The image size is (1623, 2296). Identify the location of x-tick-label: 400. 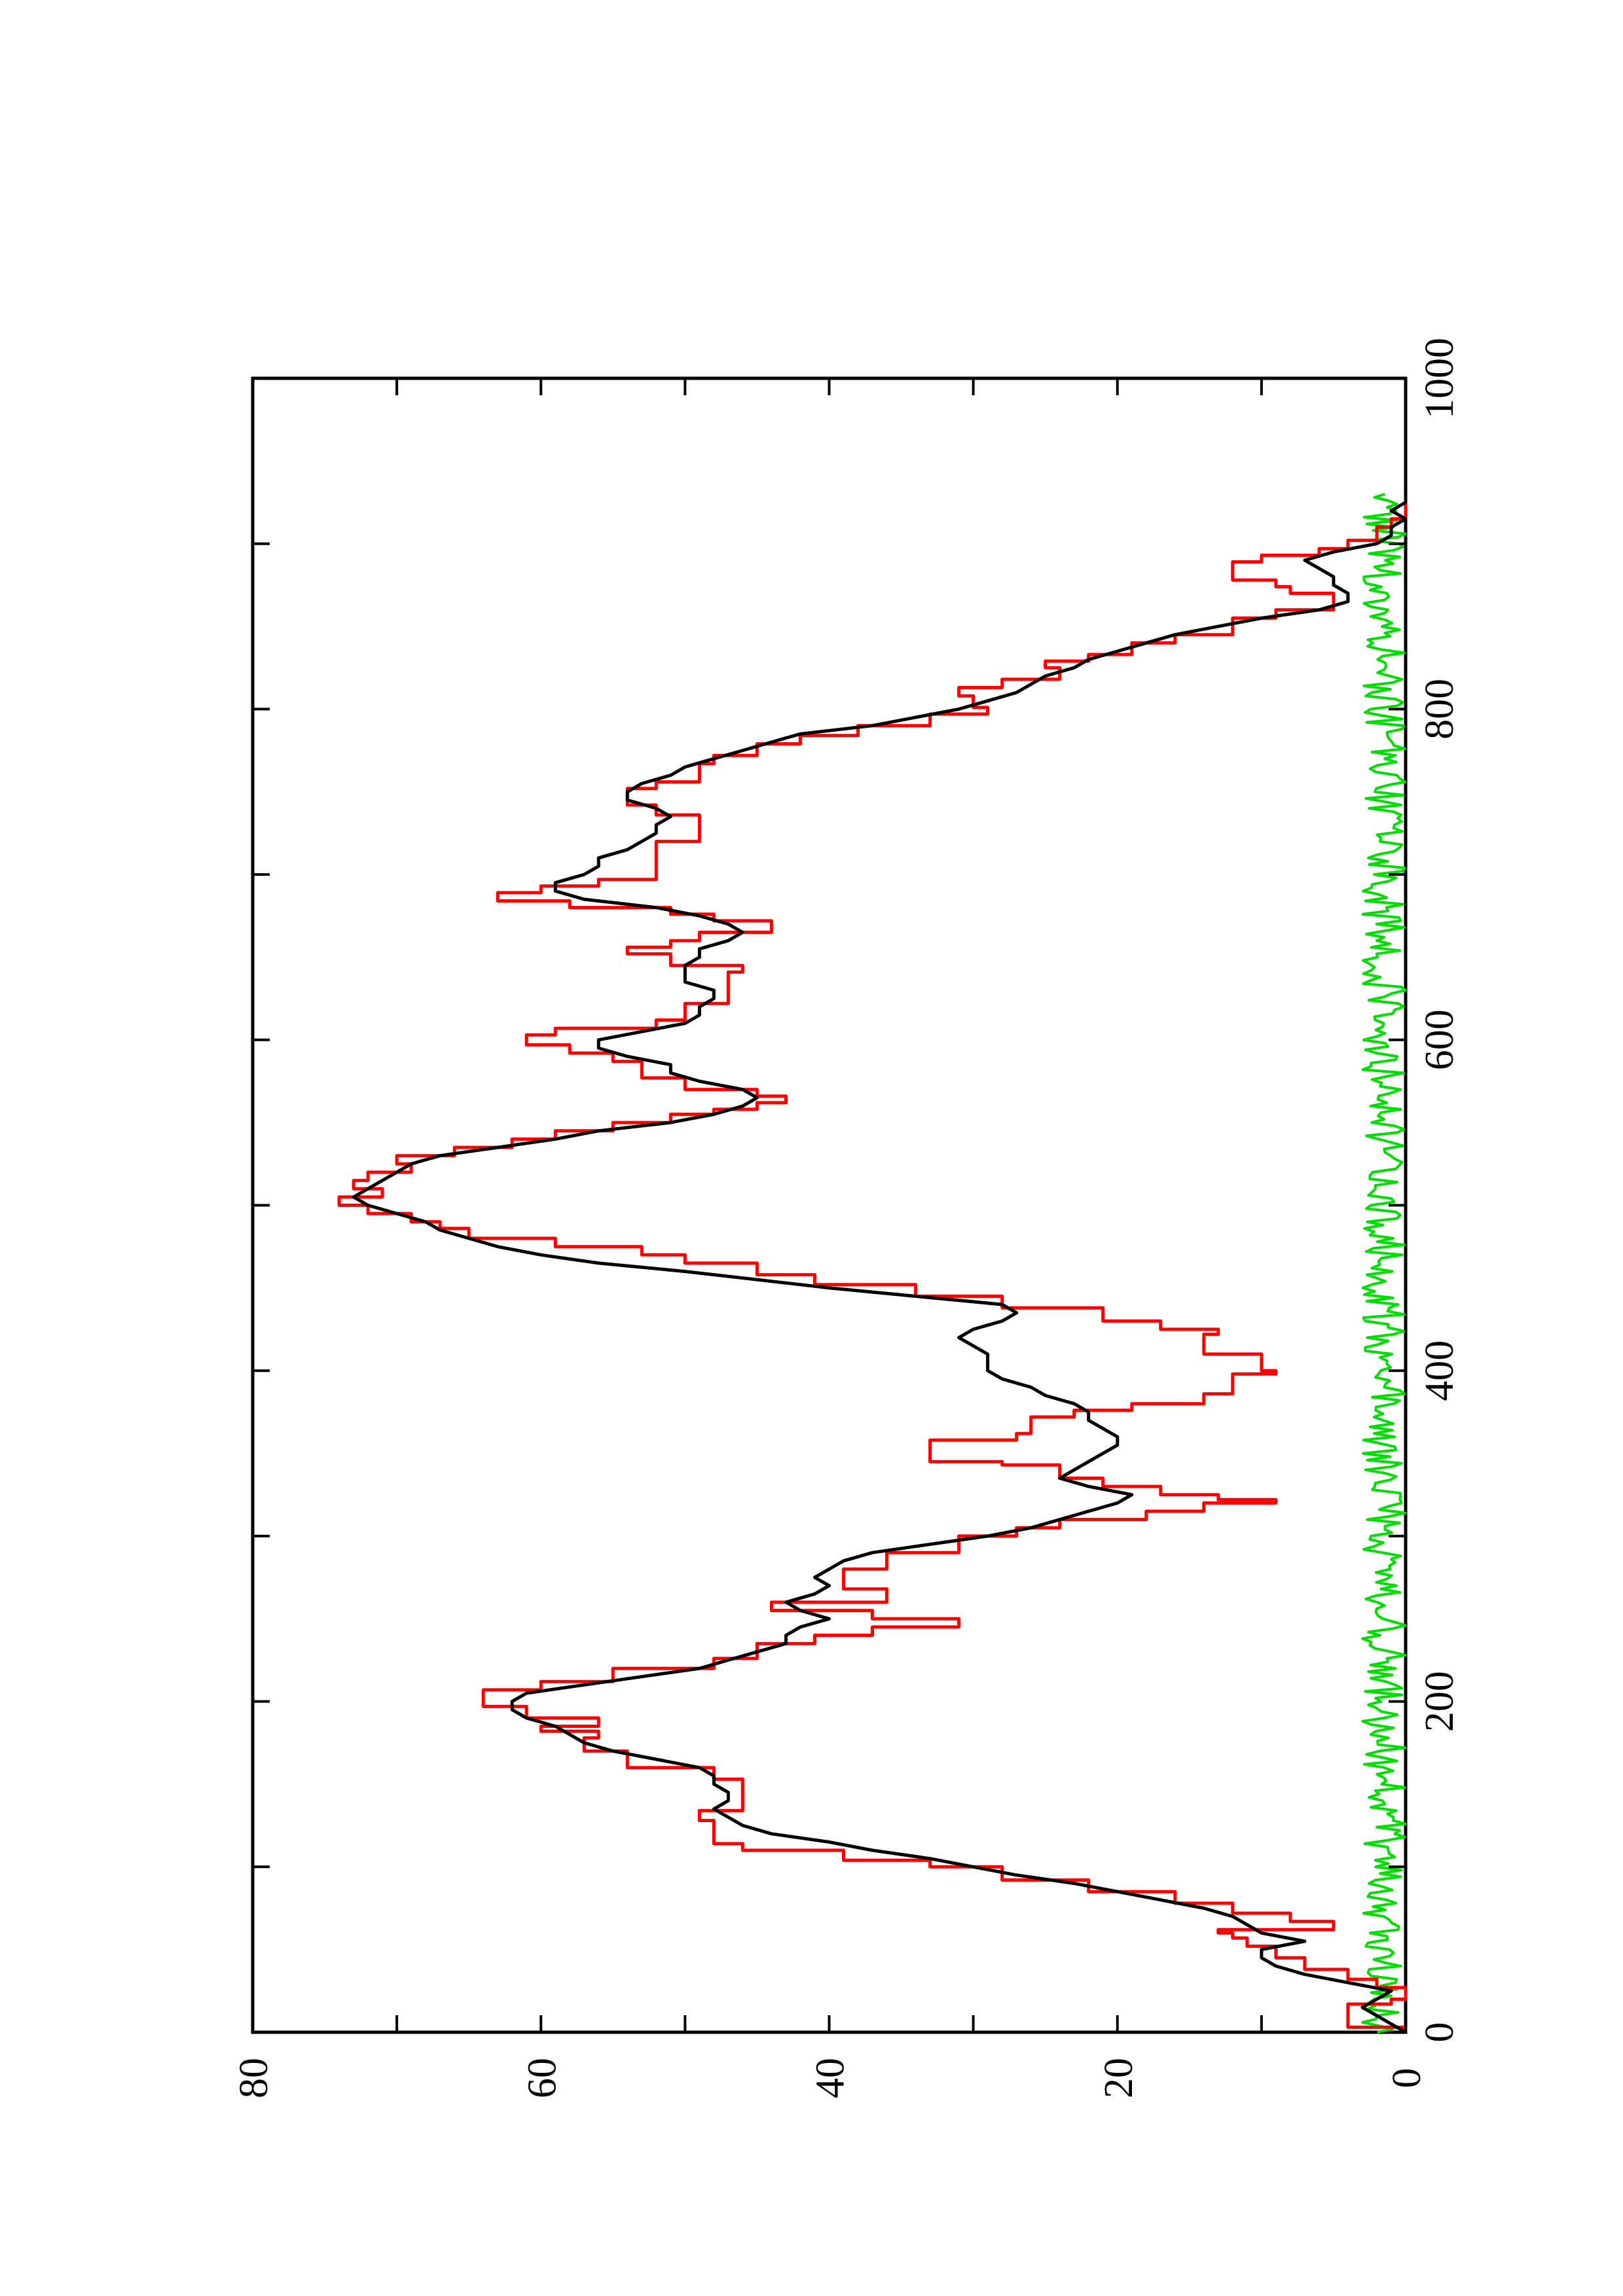
(1439, 1370).